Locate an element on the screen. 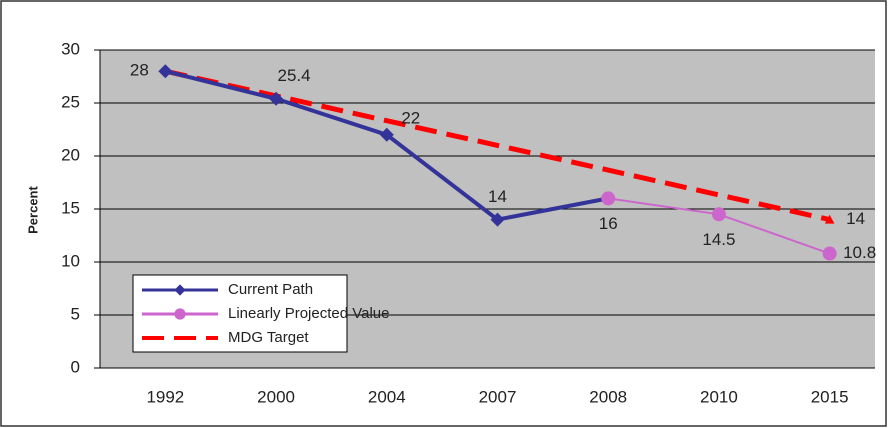 Image resolution: width=888 pixels, height=428 pixels. x-tick-label: 2010 is located at coordinates (719, 396).